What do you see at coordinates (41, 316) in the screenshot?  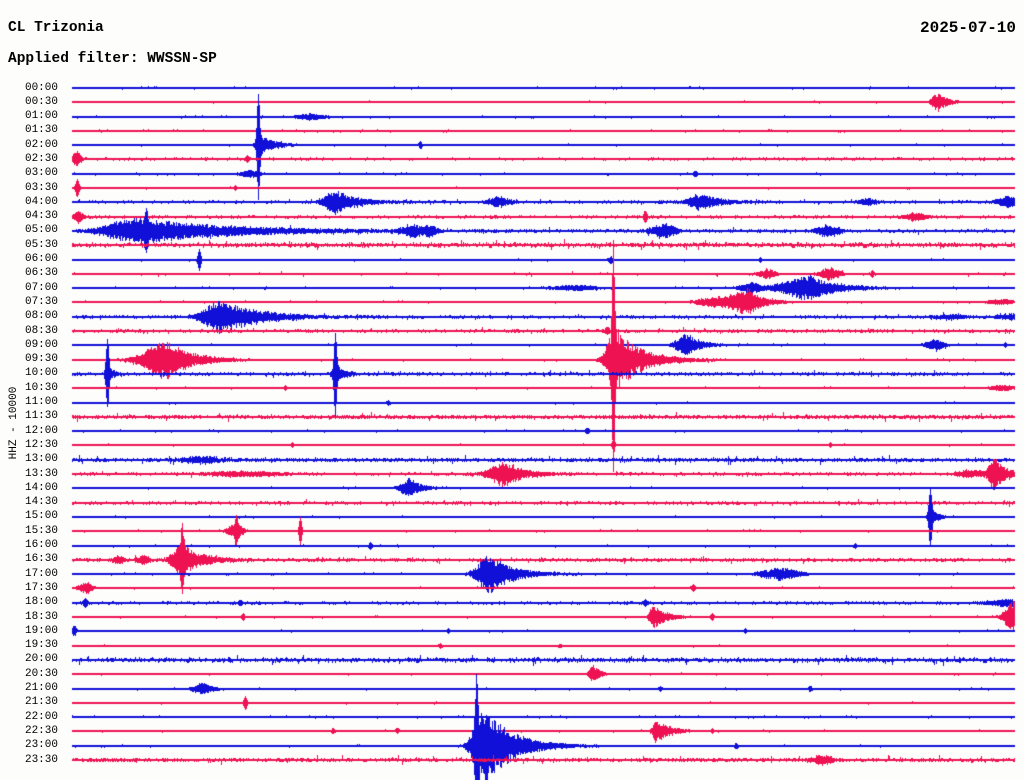 I see `time-label: 08:00` at bounding box center [41, 316].